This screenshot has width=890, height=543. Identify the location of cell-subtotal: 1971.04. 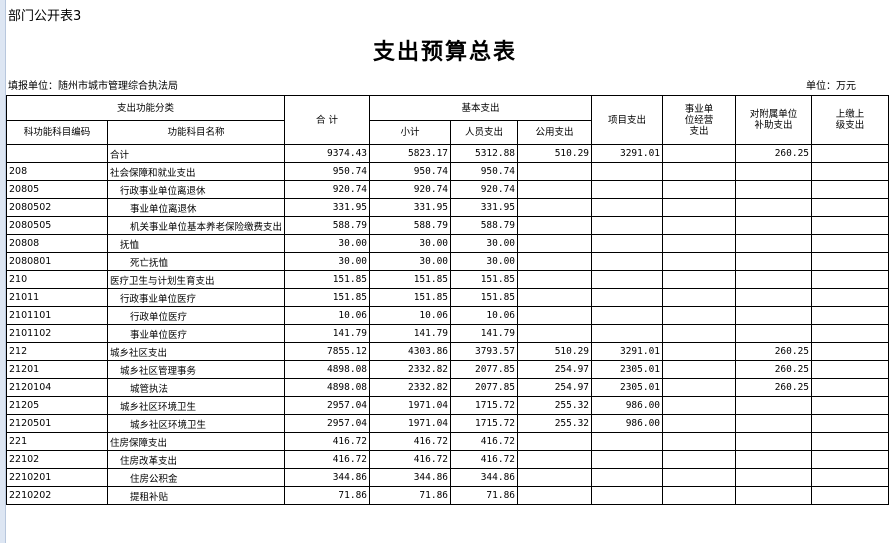
(410, 423).